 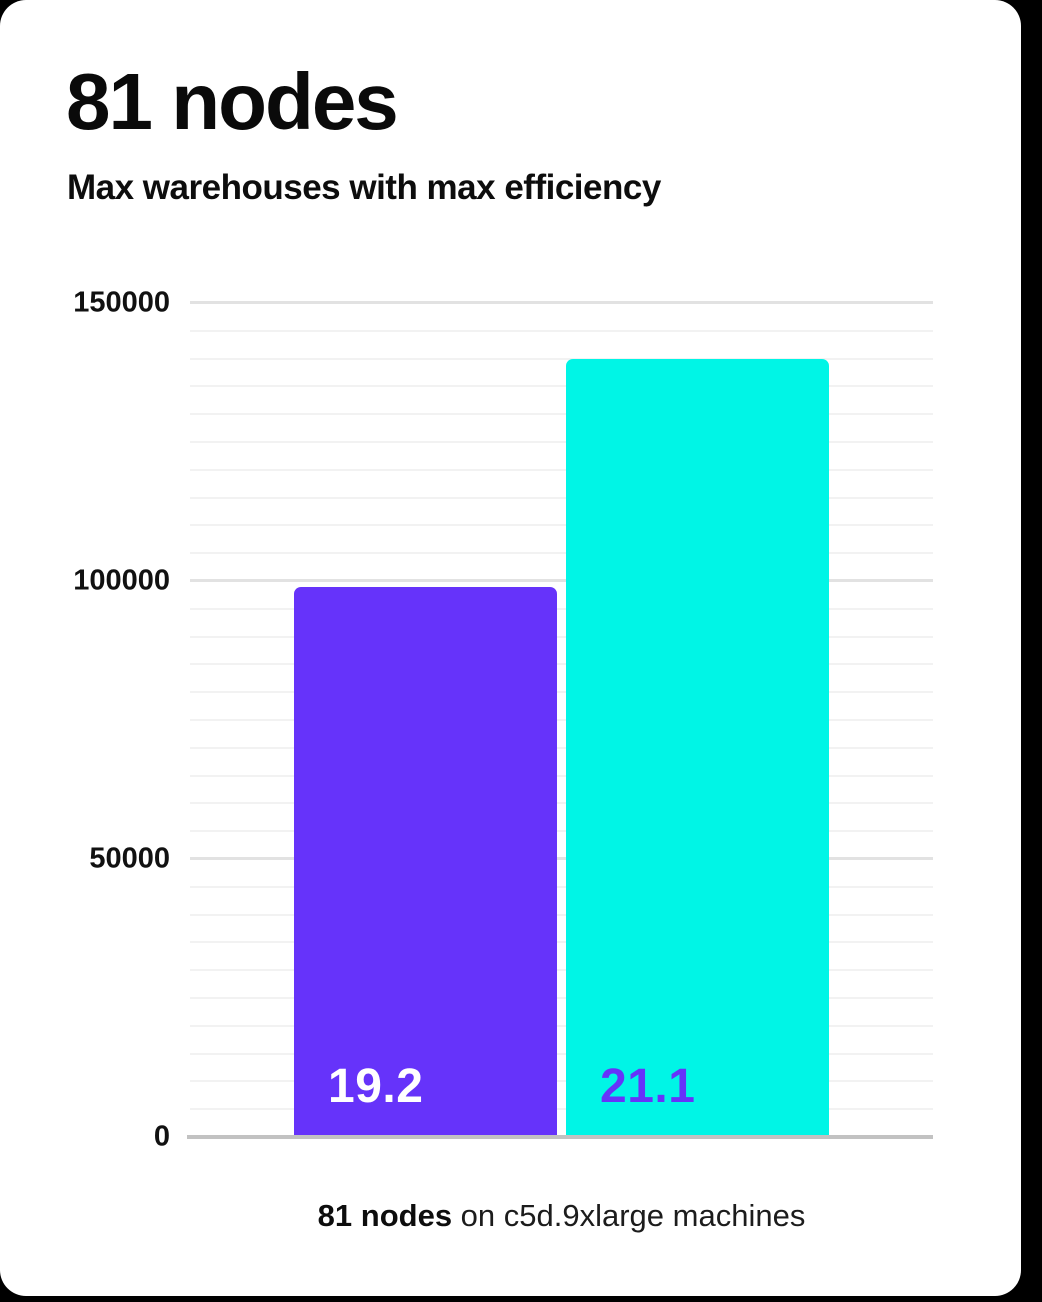 What do you see at coordinates (648, 1086) in the screenshot?
I see `bar-value-label: 21.1` at bounding box center [648, 1086].